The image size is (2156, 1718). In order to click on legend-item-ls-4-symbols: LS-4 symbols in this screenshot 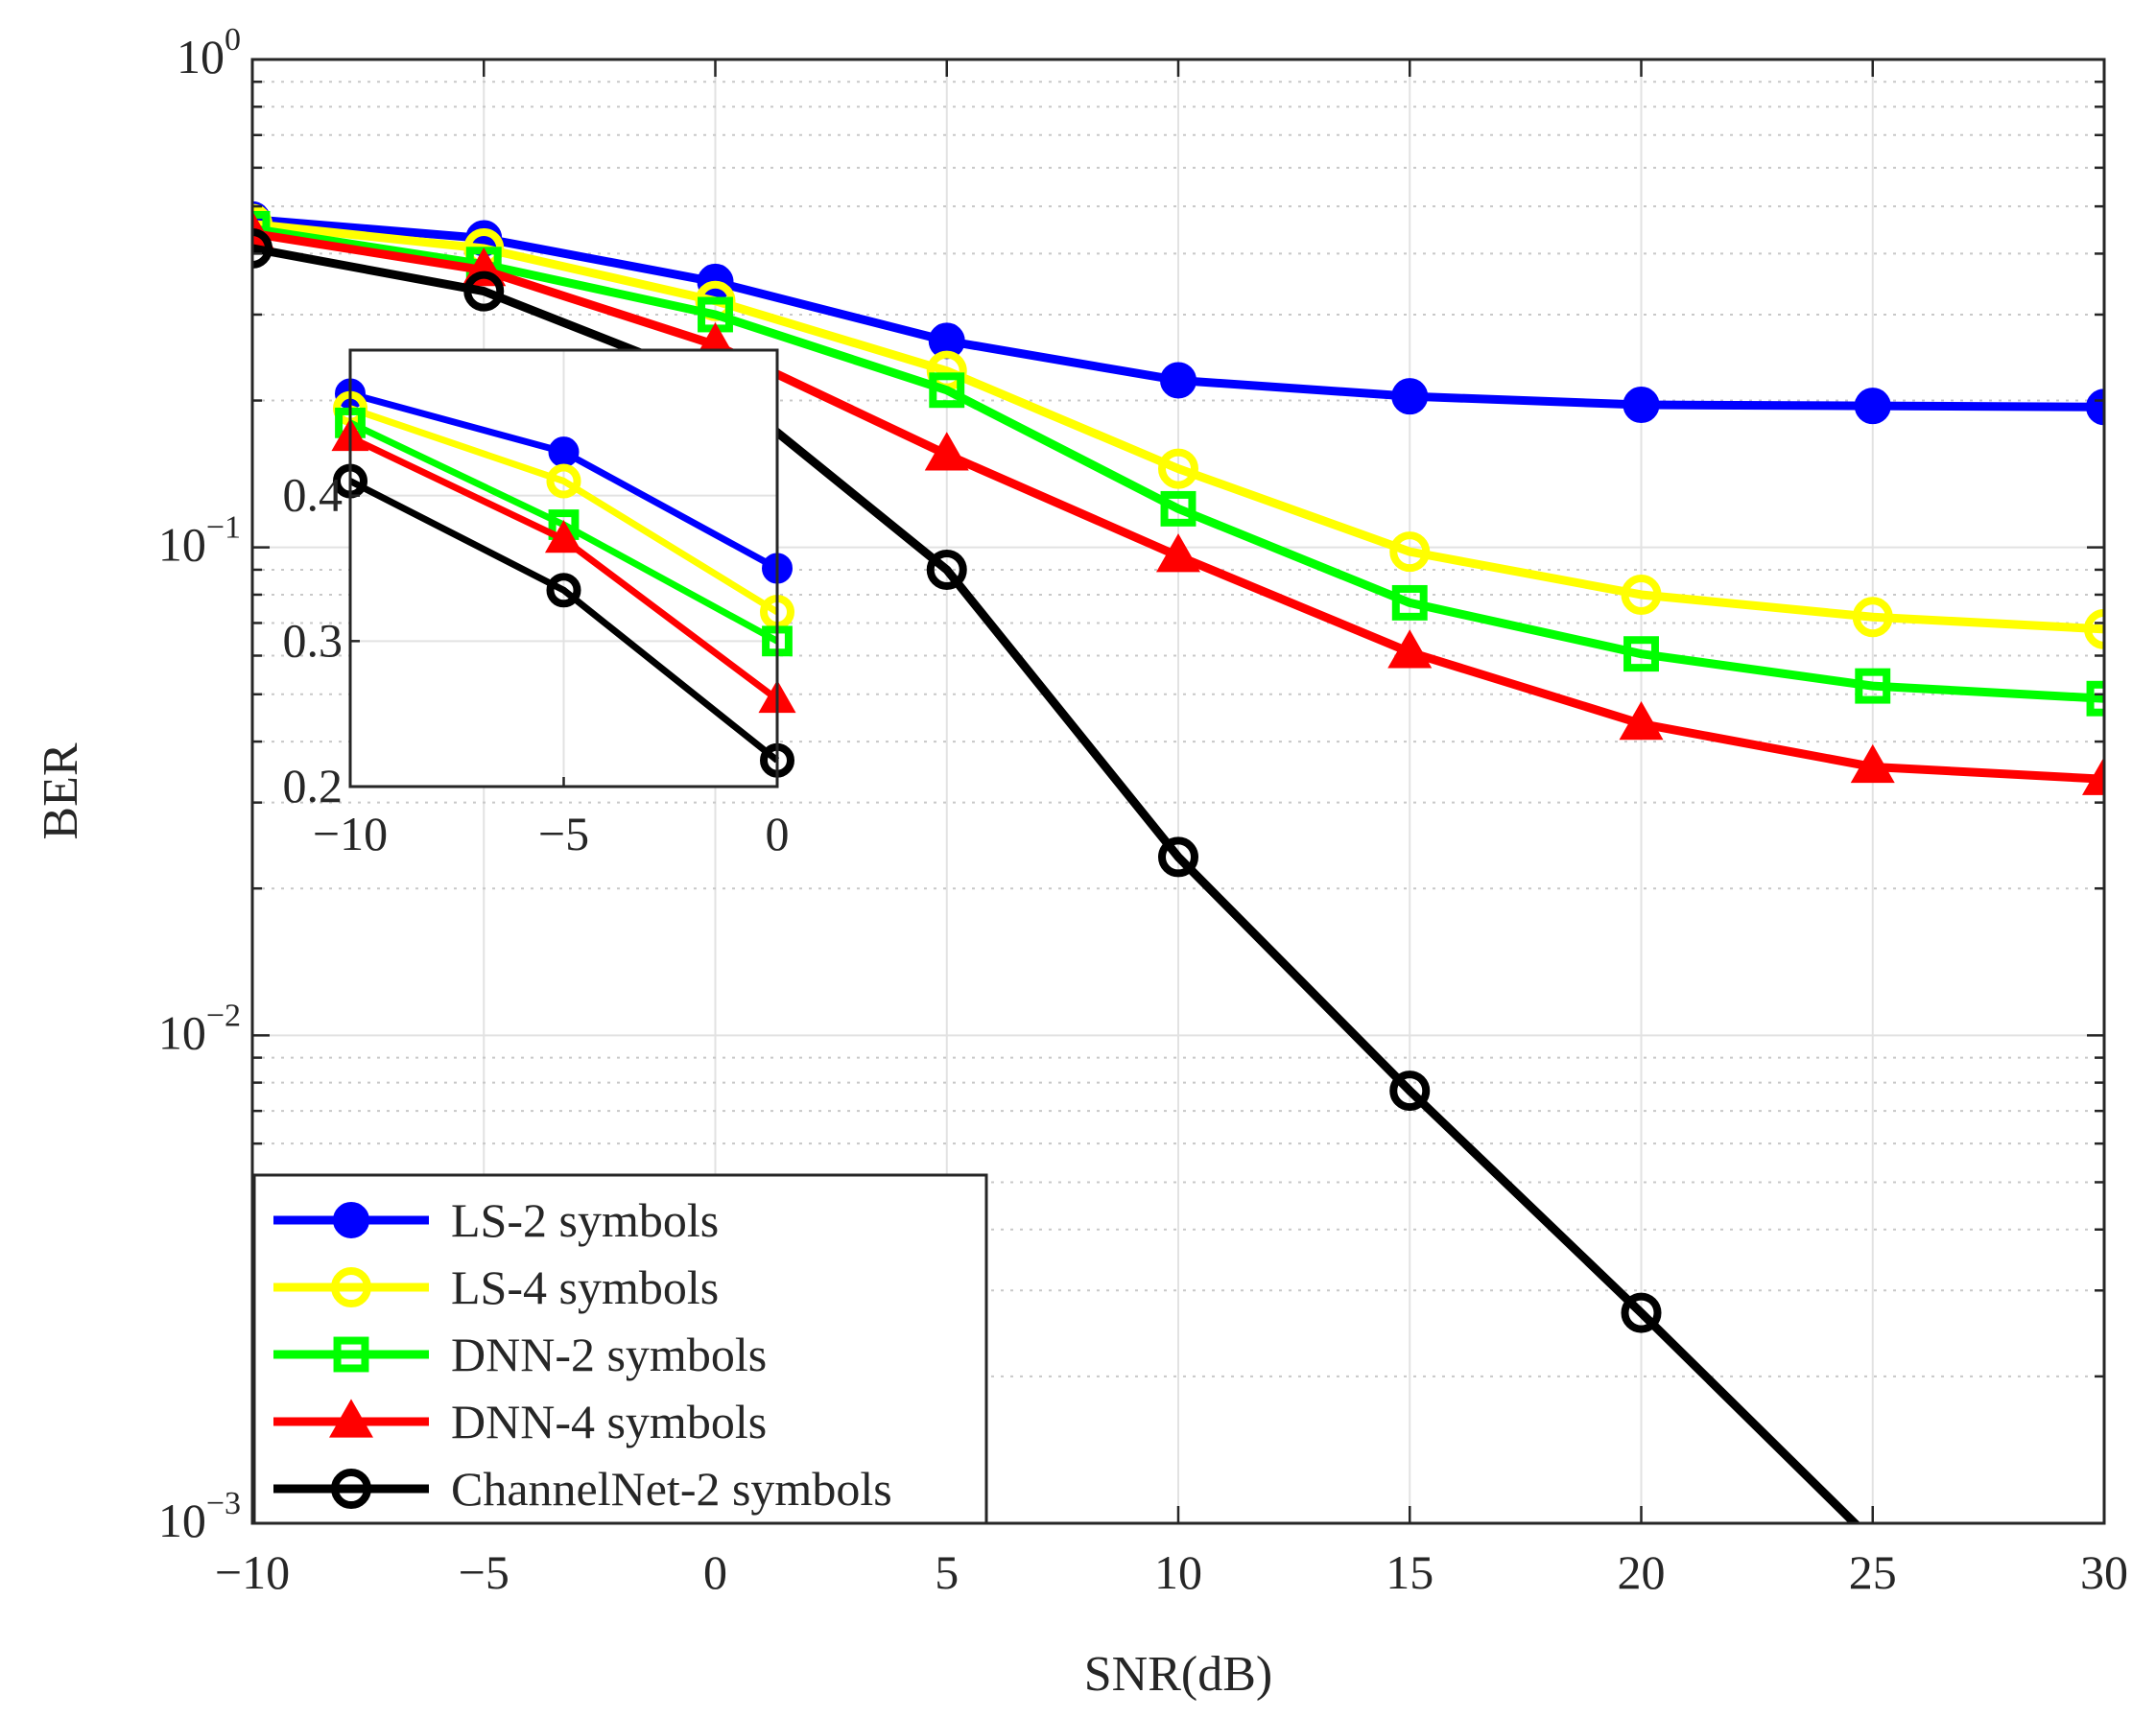, I will do `click(496, 1287)`.